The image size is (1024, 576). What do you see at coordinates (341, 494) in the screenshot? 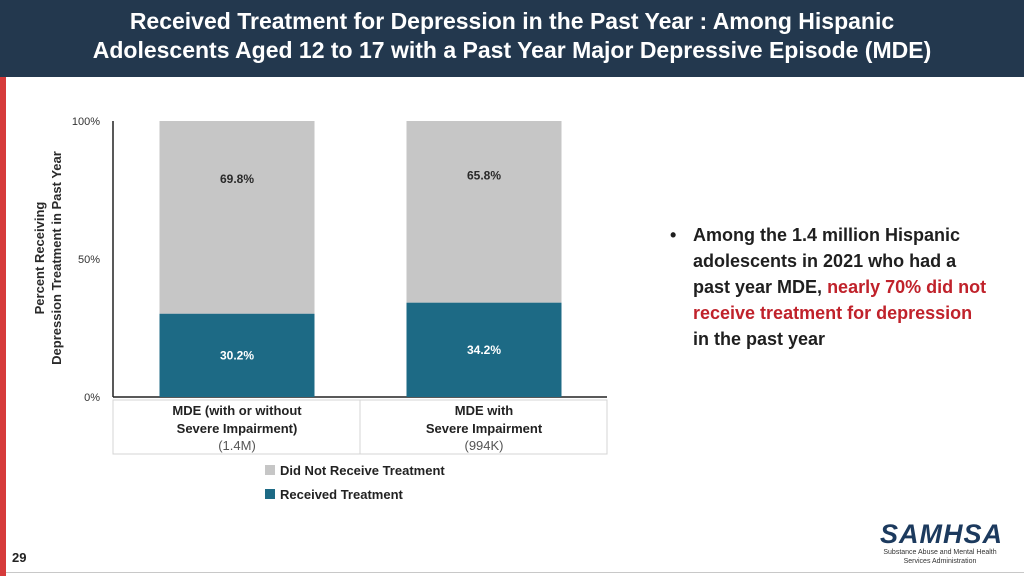
I see `legend-label-received: Received Treatment` at bounding box center [341, 494].